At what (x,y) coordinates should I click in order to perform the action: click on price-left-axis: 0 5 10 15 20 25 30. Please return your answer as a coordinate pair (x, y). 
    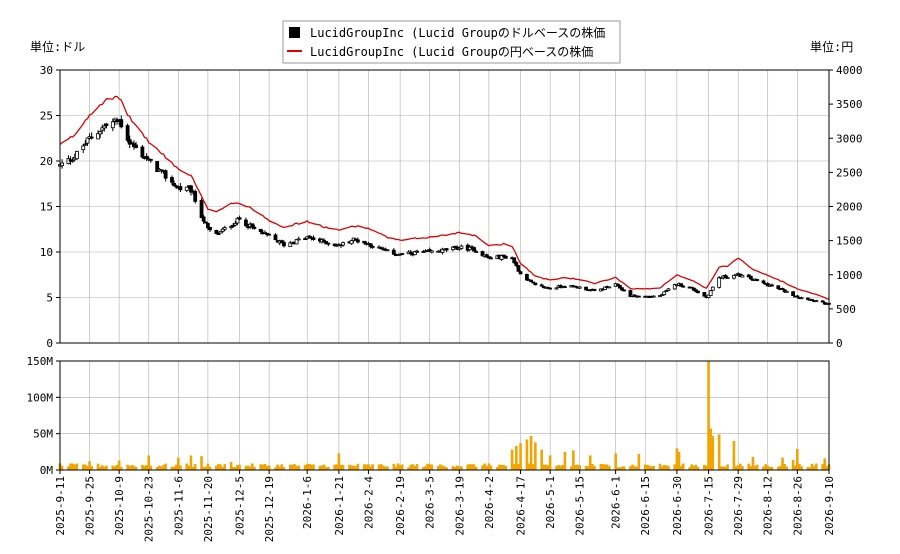
    Looking at the image, I should click on (50, 207).